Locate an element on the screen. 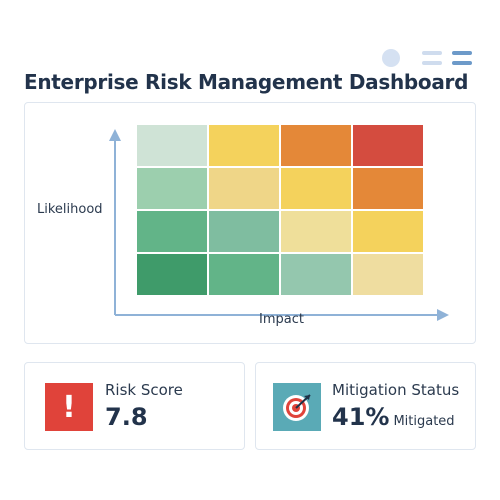  mitigation-sub-label: Mitigated is located at coordinates (424, 421).